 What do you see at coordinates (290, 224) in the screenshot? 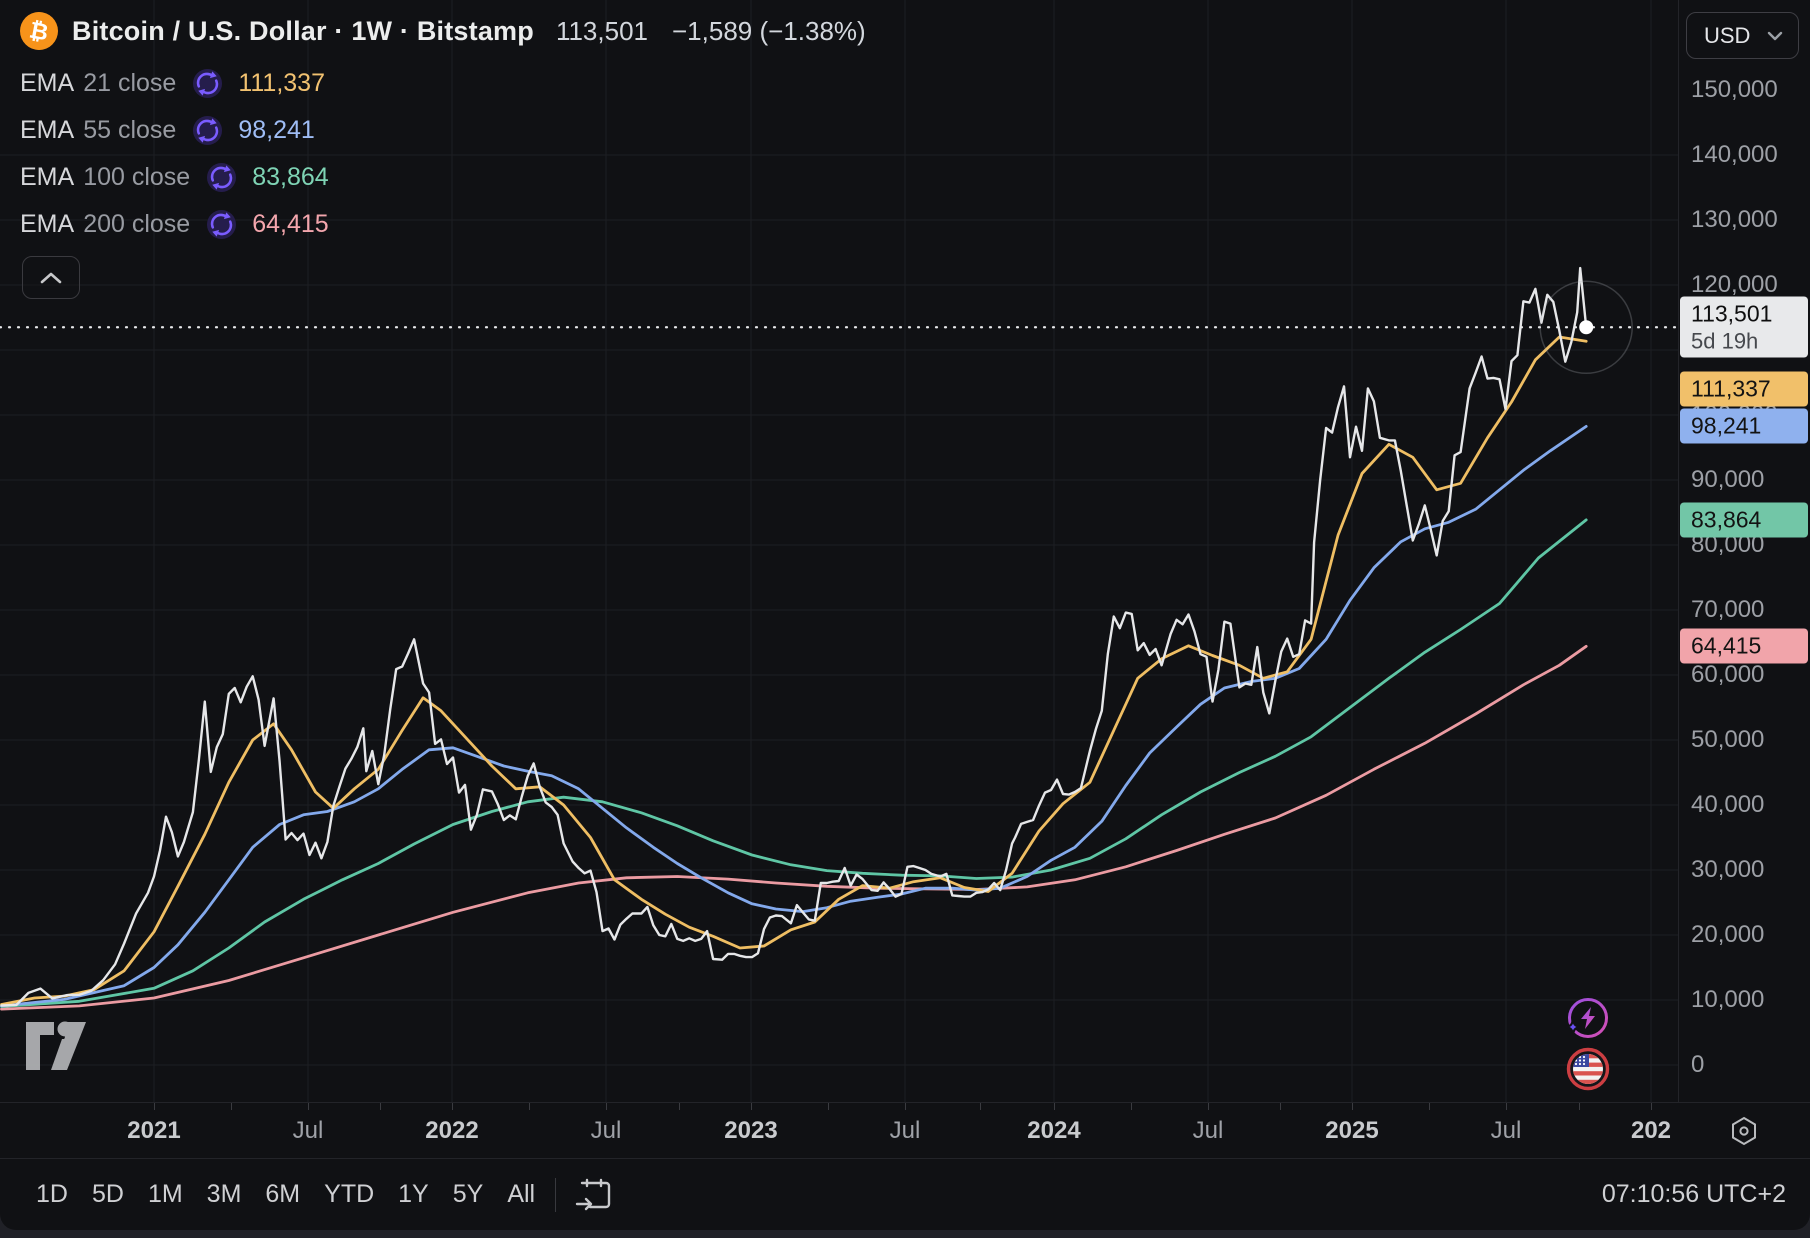
I see `indicator-value: 64,415` at bounding box center [290, 224].